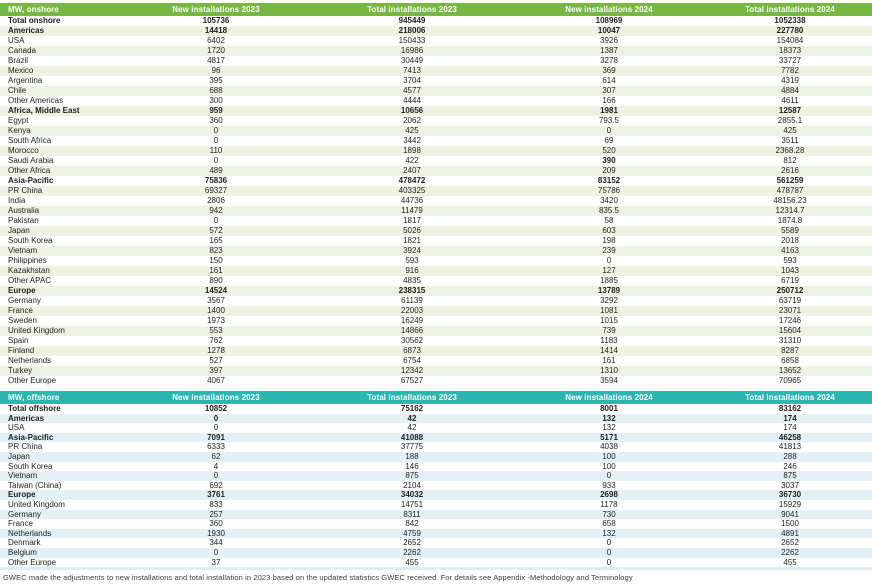  What do you see at coordinates (436, 191) in the screenshot?
I see `table-row: PR China 69327 403325 75786 478787` at bounding box center [436, 191].